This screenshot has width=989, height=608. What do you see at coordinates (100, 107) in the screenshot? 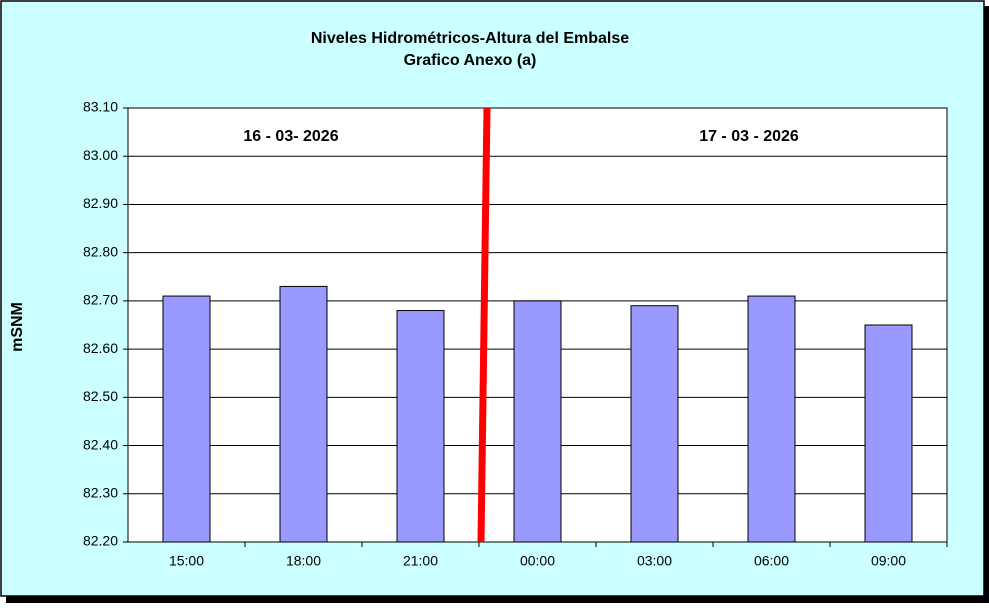
I see `y-tick-label: 83.10` at bounding box center [100, 107].